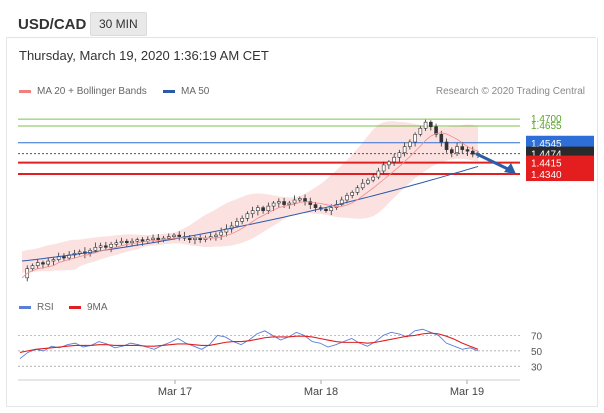 The height and width of the screenshot is (413, 604). I want to click on rsi-level-label-30: 30, so click(537, 367).